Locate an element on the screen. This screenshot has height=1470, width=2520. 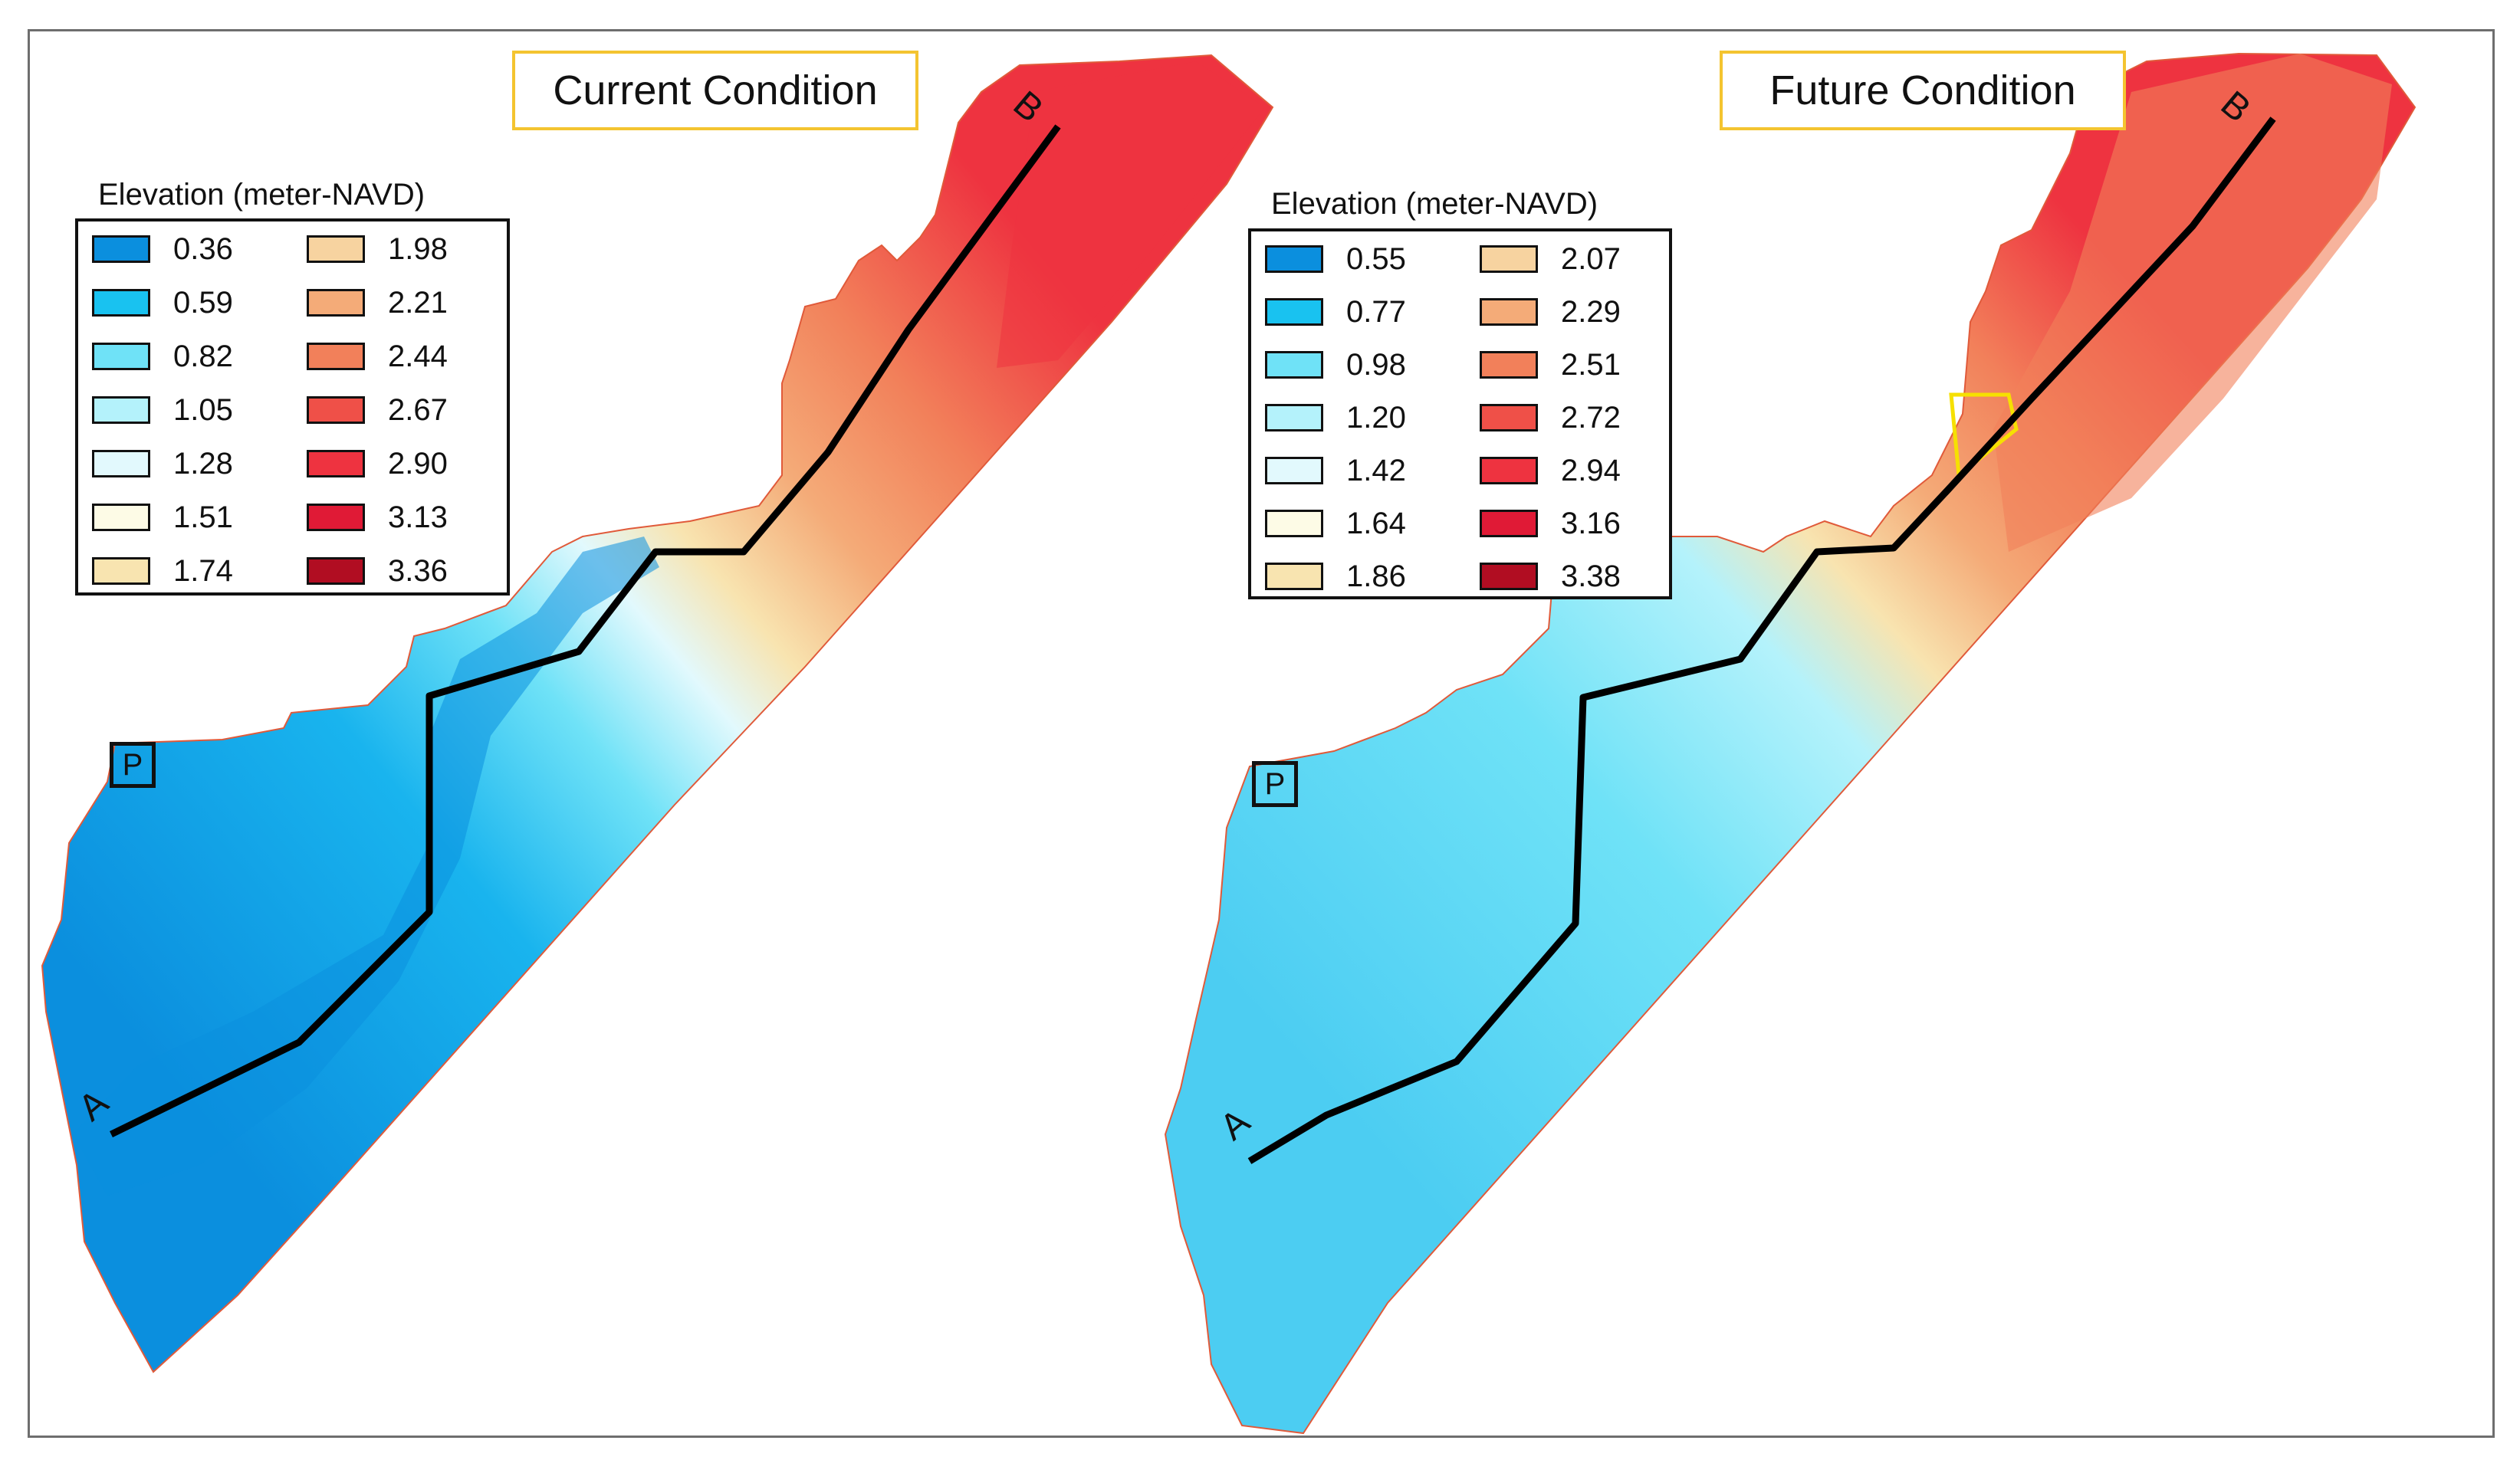
legend-value: 0.82 is located at coordinates (203, 356).